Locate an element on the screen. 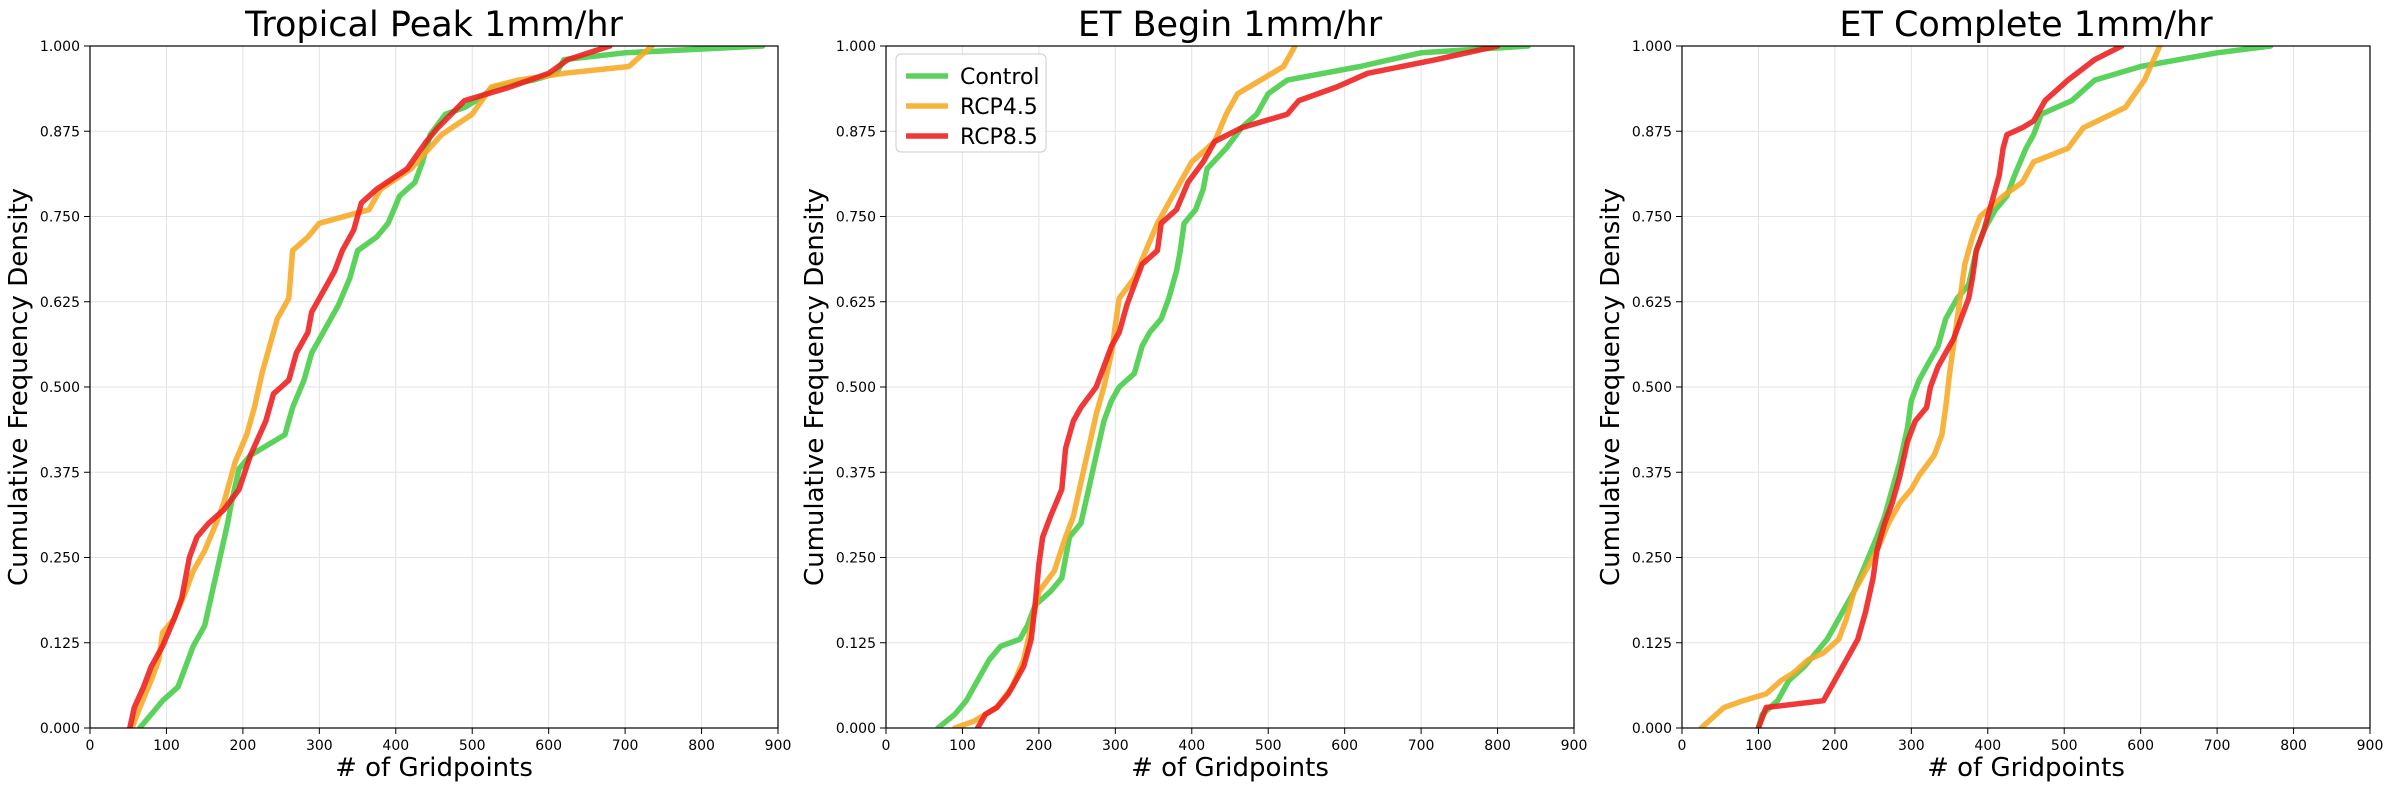 Image resolution: width=2389 pixels, height=794 pixels. chart-title: ET Complete 1mm/hr is located at coordinates (2026, 25).